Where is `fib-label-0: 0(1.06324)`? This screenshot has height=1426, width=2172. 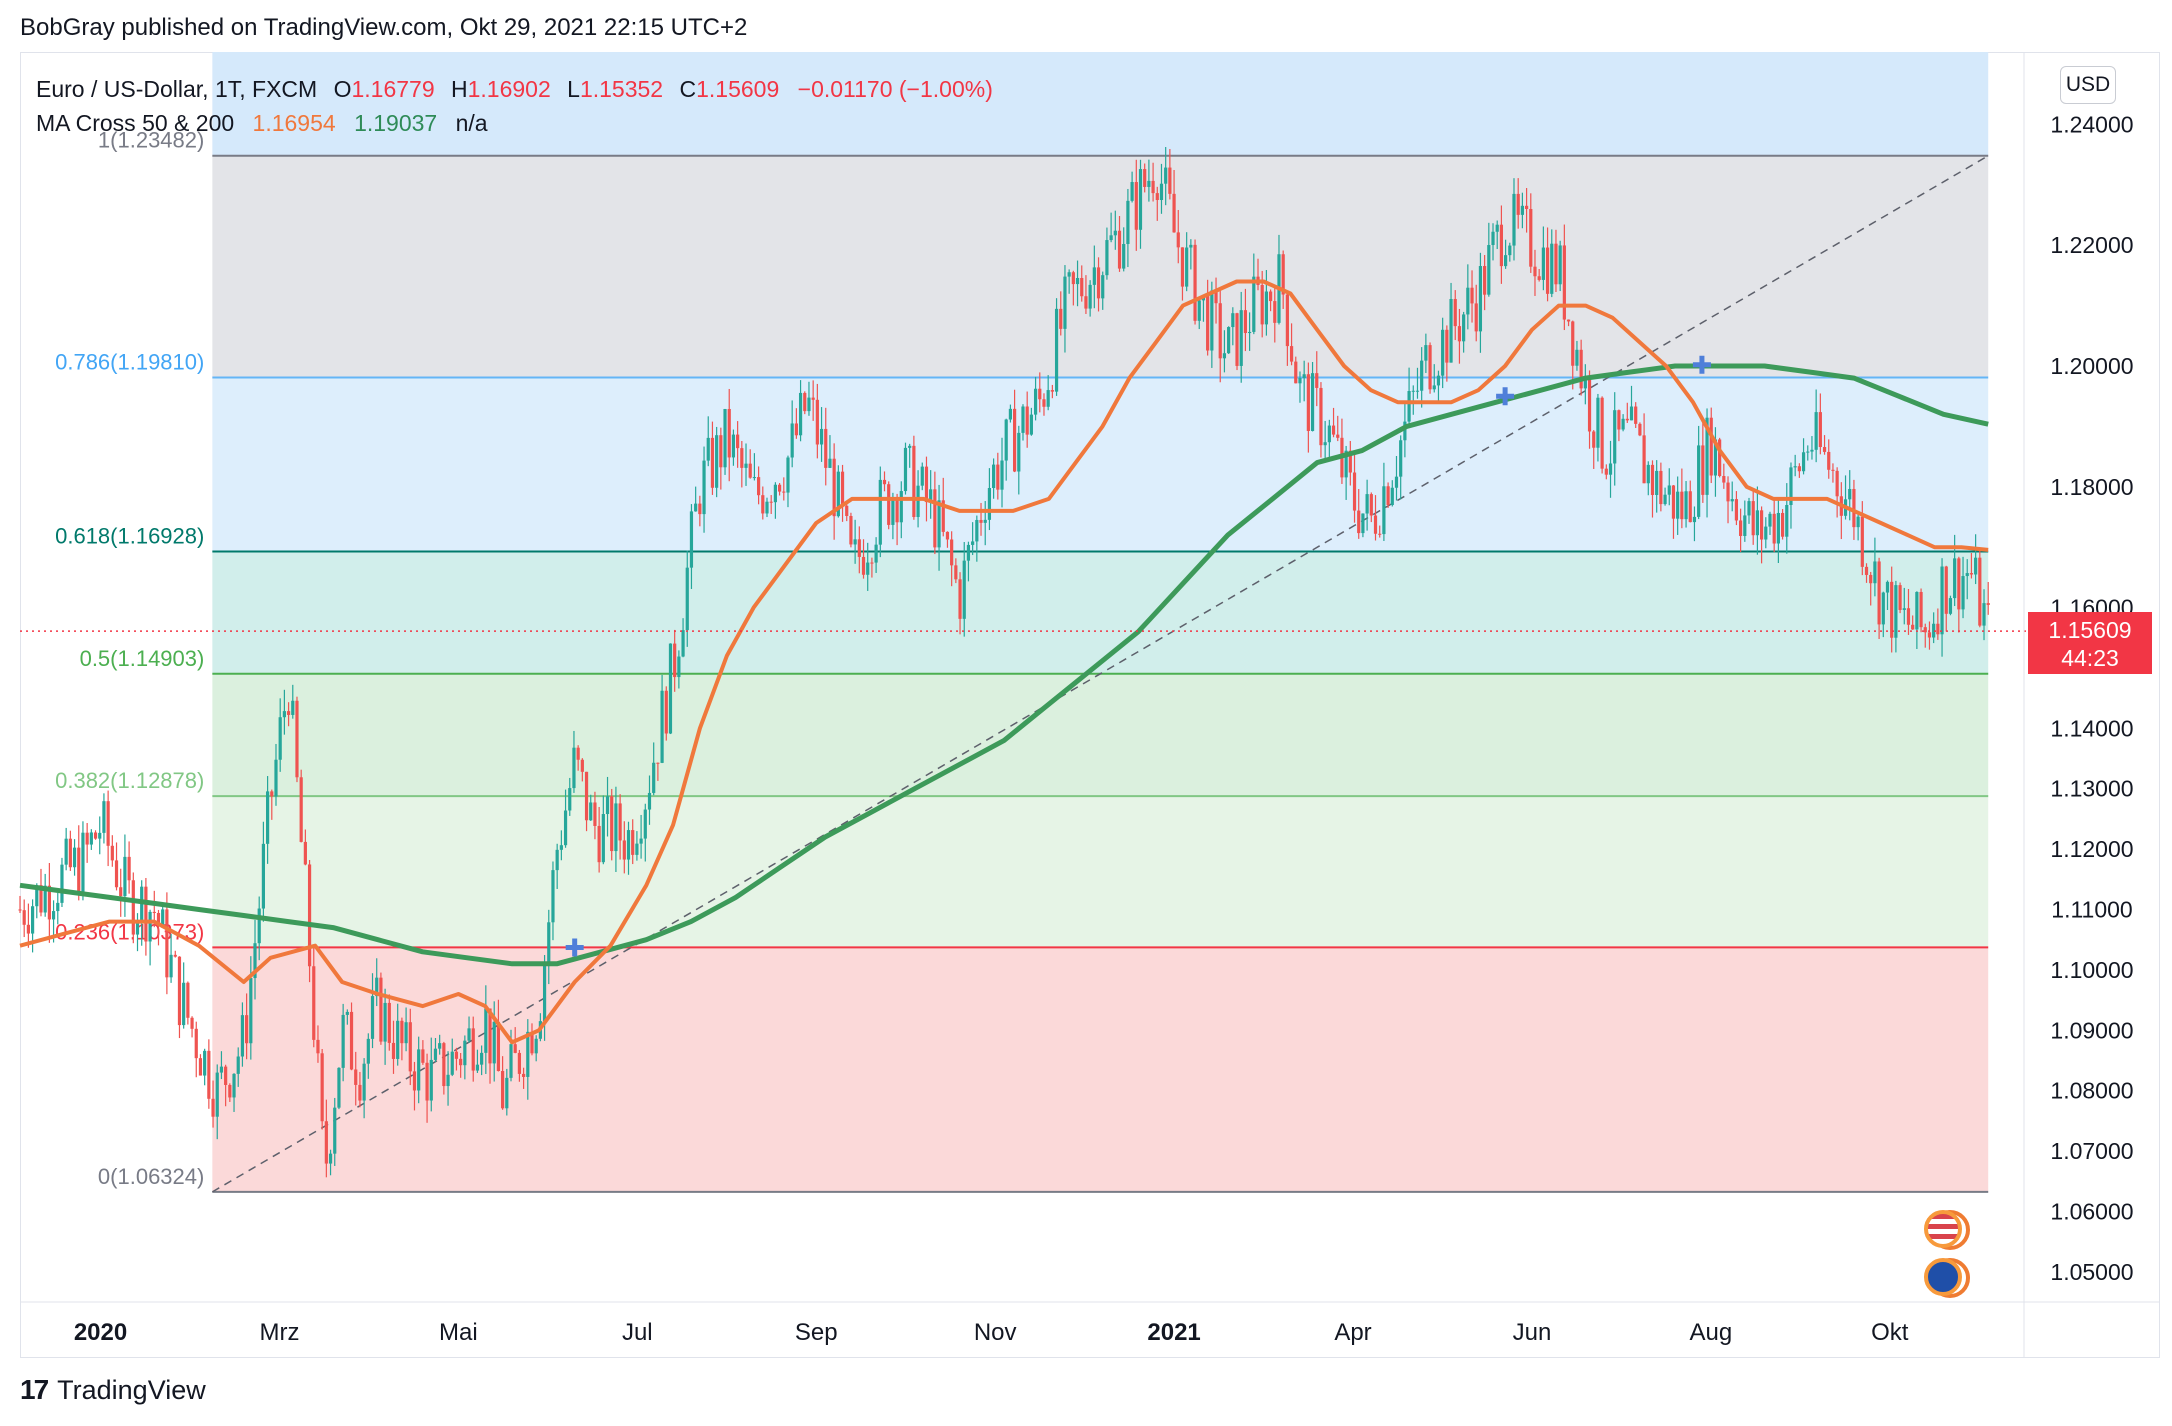 fib-label-0: 0(1.06324) is located at coordinates (151, 1176).